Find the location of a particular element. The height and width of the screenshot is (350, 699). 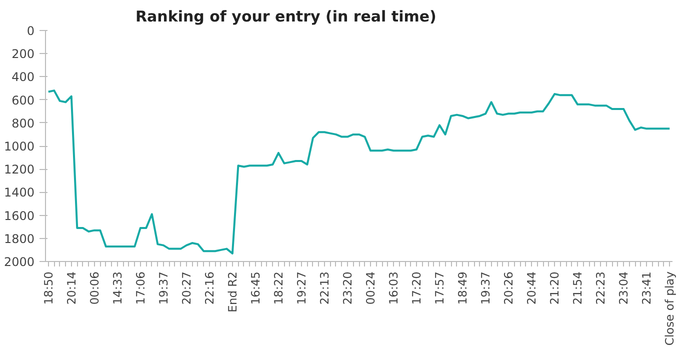

x-tick-label: 19:27 is located at coordinates (301, 288).